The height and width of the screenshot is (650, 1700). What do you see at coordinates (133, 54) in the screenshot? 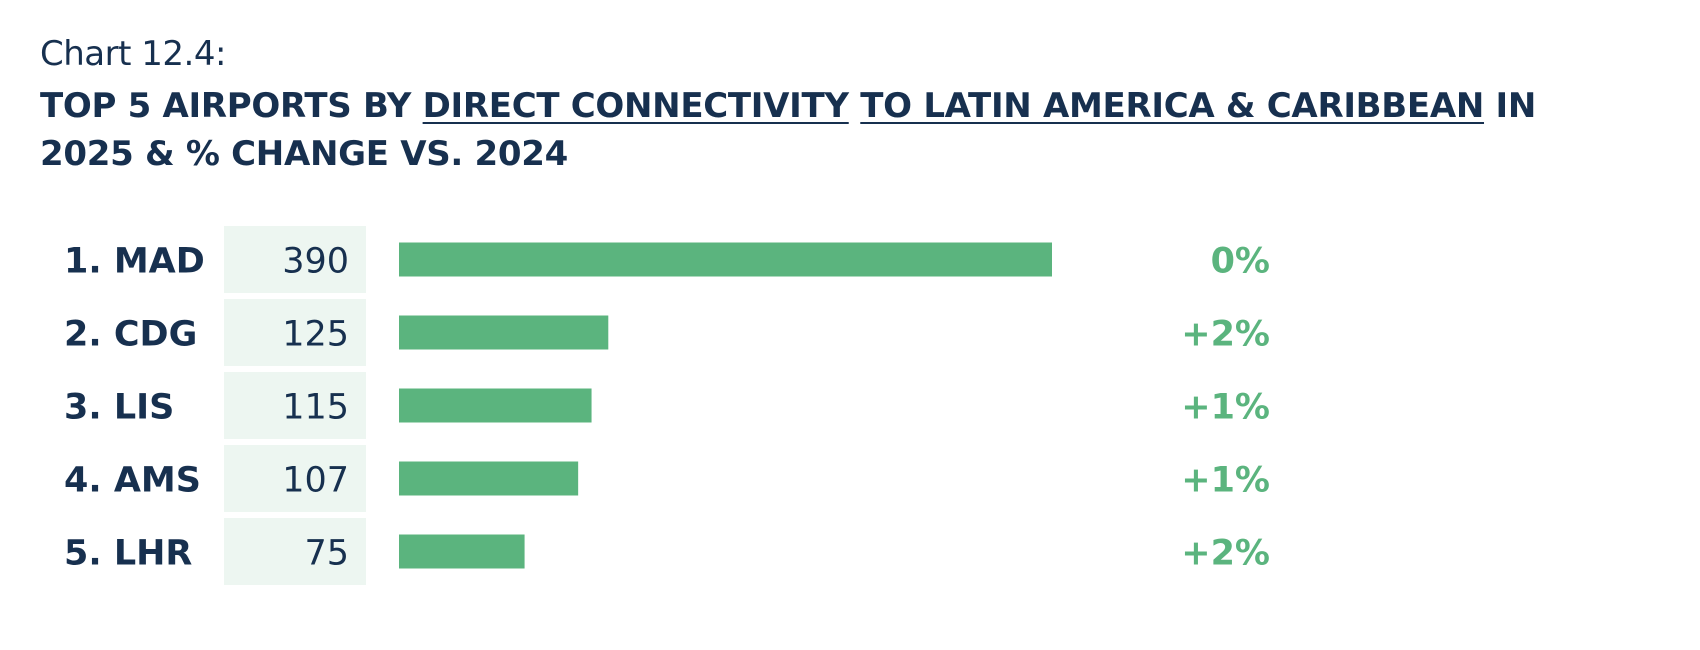
I see `chart-number: Chart 12.4:` at bounding box center [133, 54].